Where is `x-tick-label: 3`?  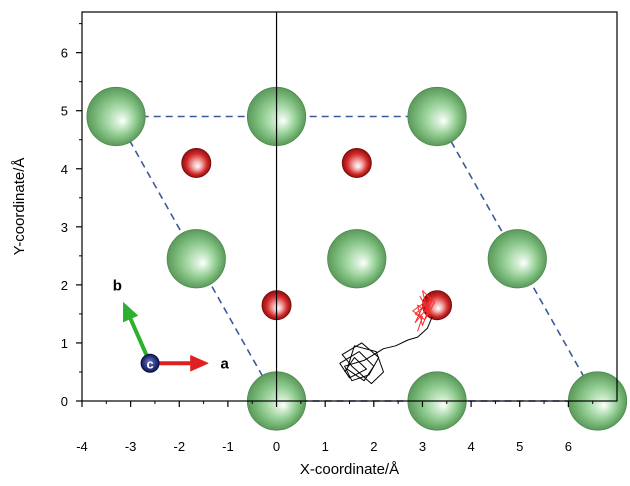
x-tick-label: 3 is located at coordinates (422, 446).